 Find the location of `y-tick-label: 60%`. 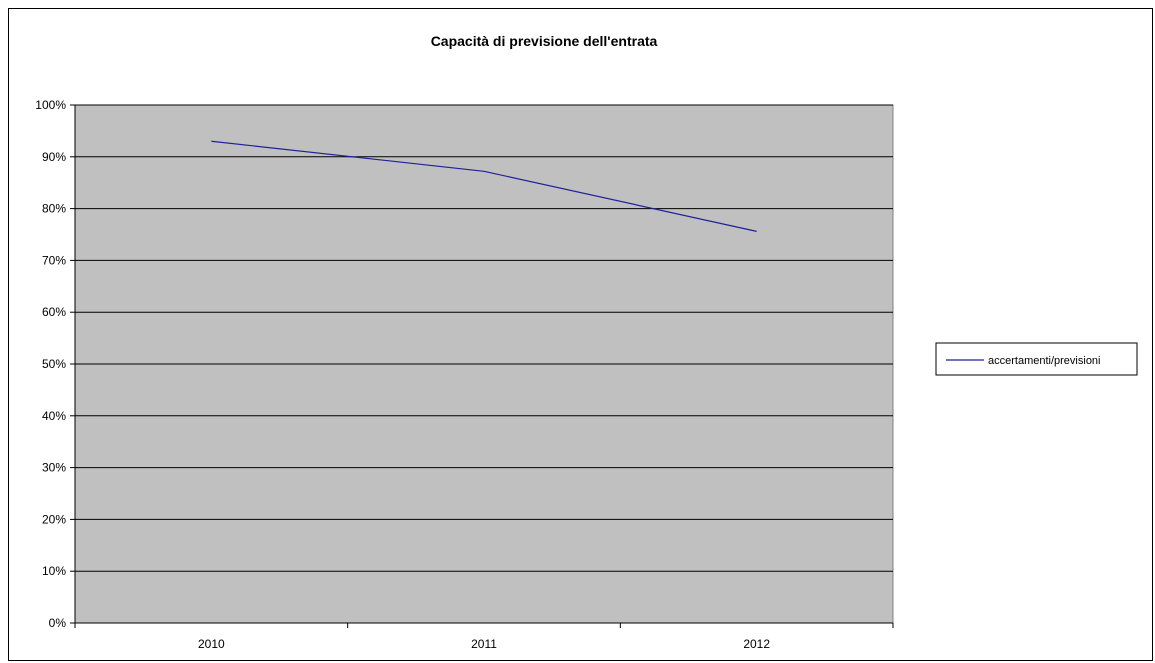

y-tick-label: 60% is located at coordinates (54, 312).